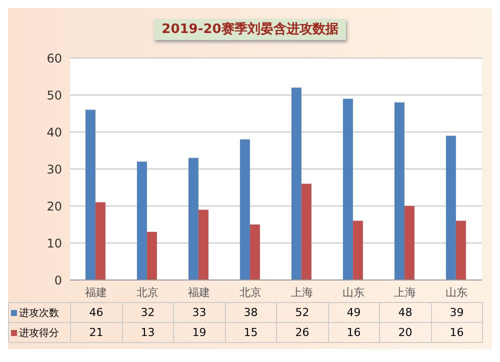  Describe the element at coordinates (354, 312) in the screenshot. I see `data-label: 49` at that location.